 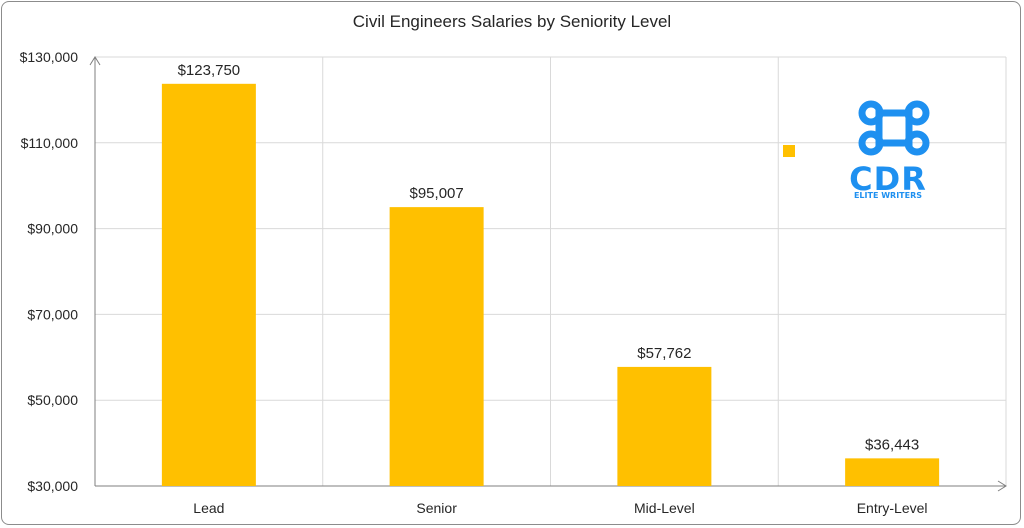 I want to click on logo-text: CDR, so click(x=888, y=179).